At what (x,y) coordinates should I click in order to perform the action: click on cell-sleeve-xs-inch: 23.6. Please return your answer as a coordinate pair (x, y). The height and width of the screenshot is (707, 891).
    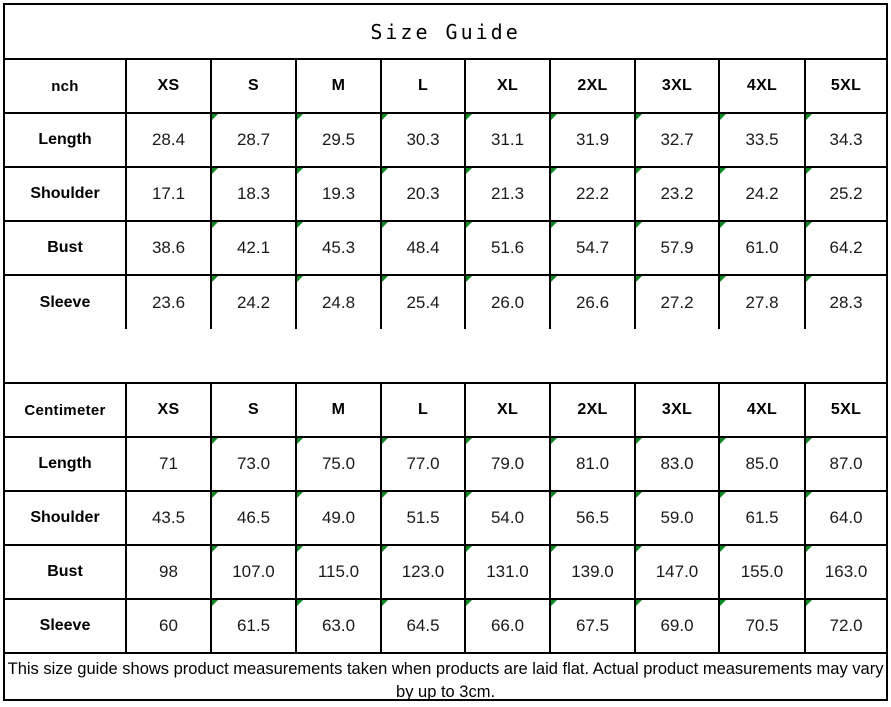
    Looking at the image, I should click on (169, 302).